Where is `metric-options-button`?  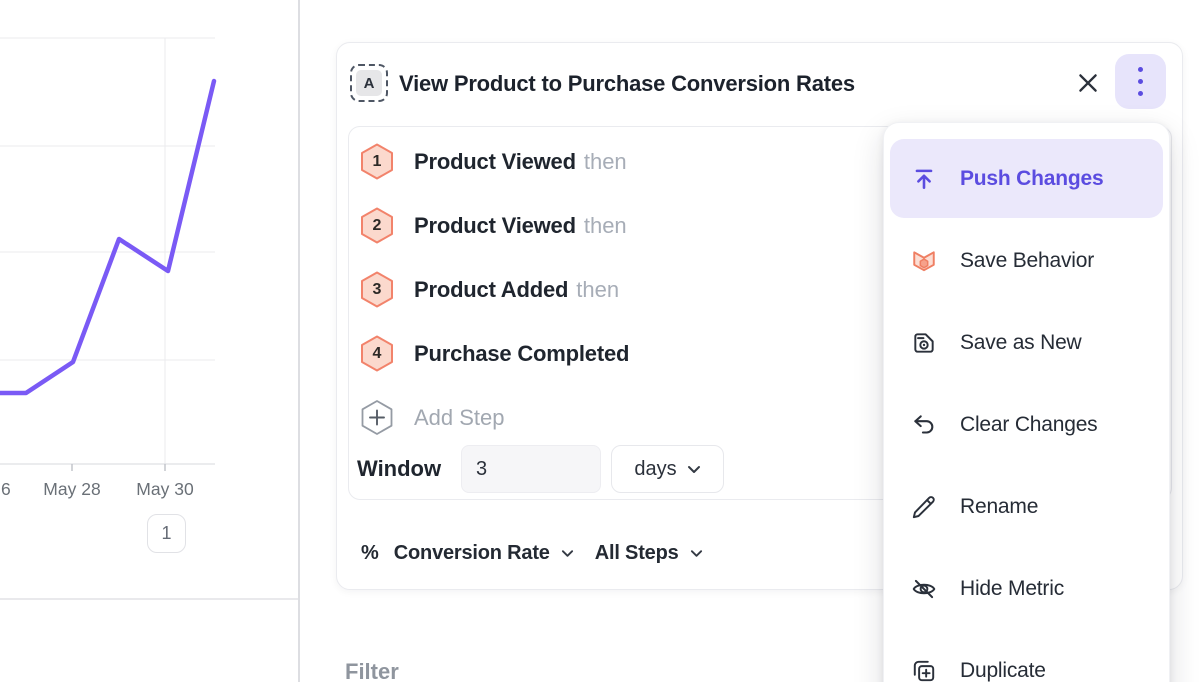
metric-options-button is located at coordinates (1140, 81).